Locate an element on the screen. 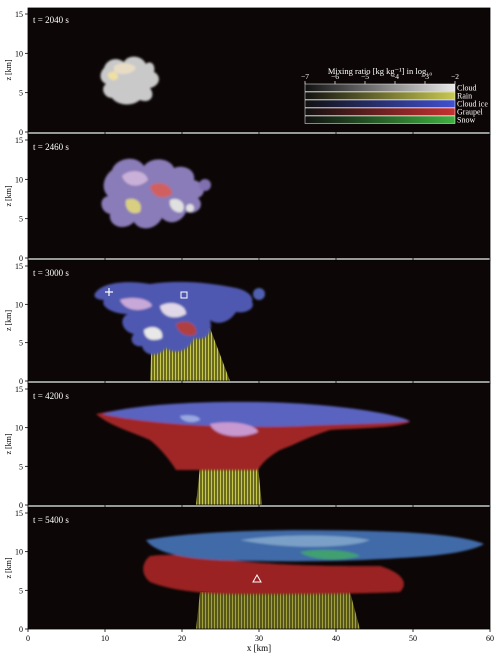 Image resolution: width=500 pixels, height=655 pixels. colorbar-tick-label: −4 is located at coordinates (395, 76).